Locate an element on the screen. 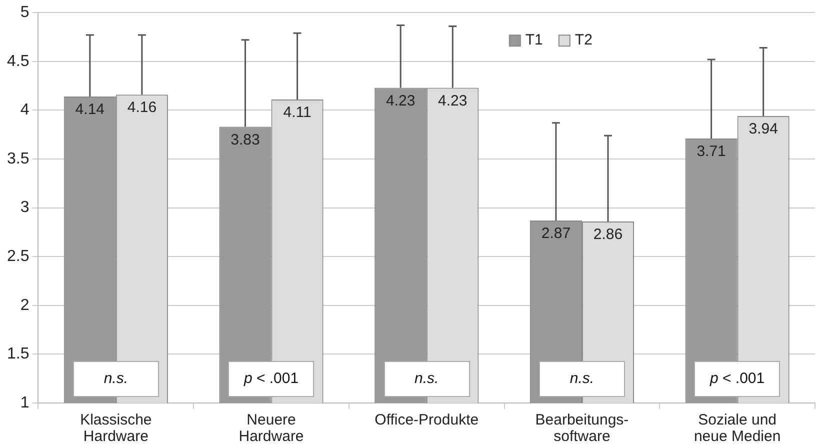 The height and width of the screenshot is (448, 821). legend-label: T1 is located at coordinates (534, 40).